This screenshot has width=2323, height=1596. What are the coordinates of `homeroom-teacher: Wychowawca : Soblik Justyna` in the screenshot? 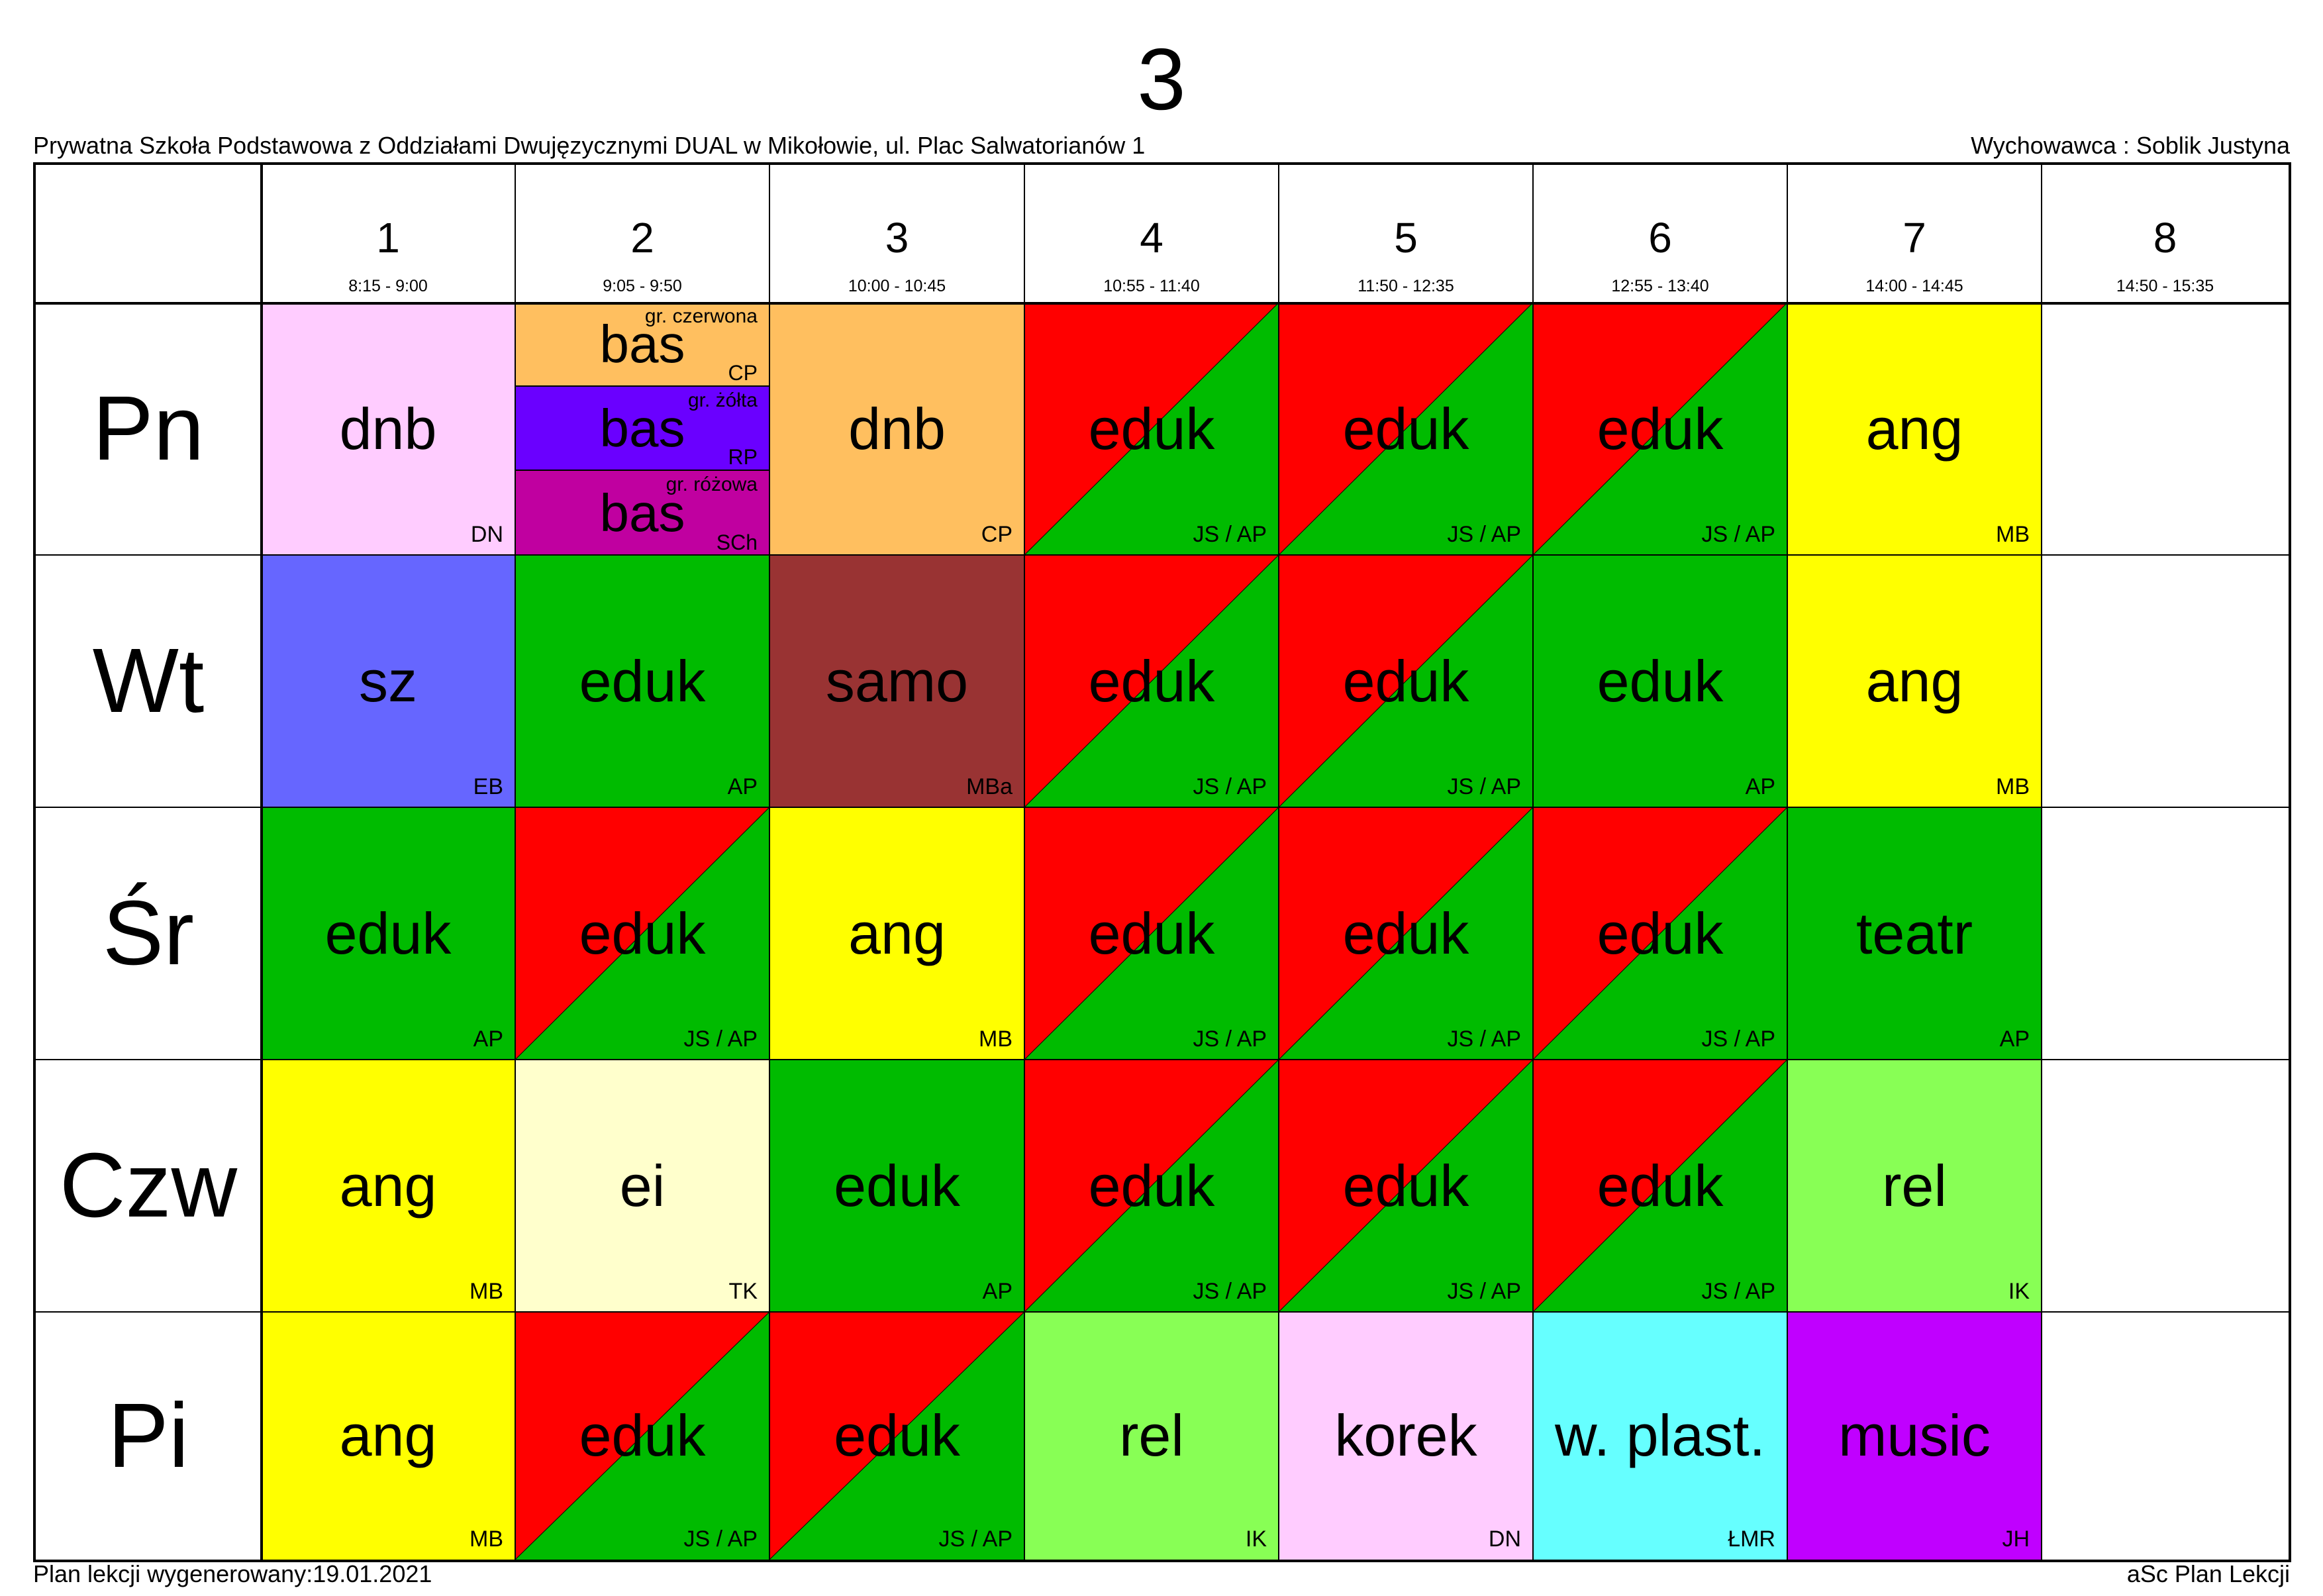 It's located at (2130, 145).